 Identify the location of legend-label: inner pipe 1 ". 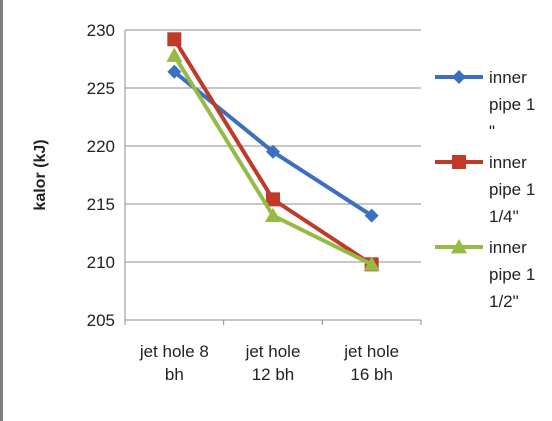
(512, 104).